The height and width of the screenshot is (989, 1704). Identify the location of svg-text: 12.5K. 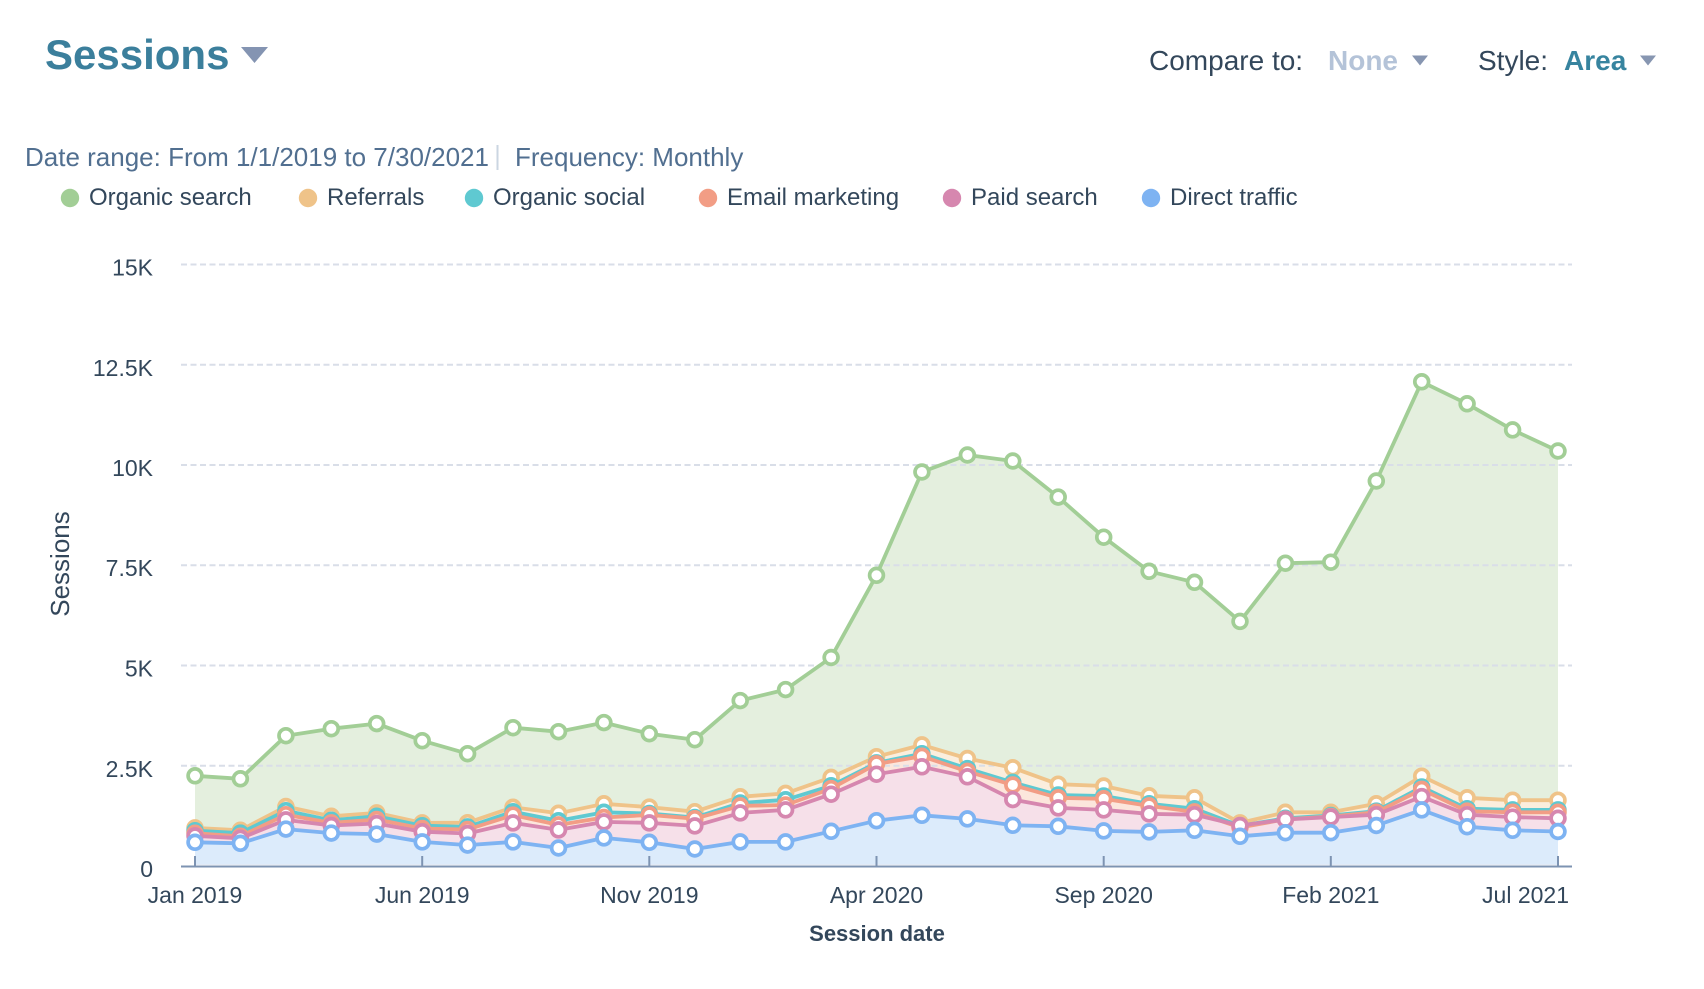
(123, 368).